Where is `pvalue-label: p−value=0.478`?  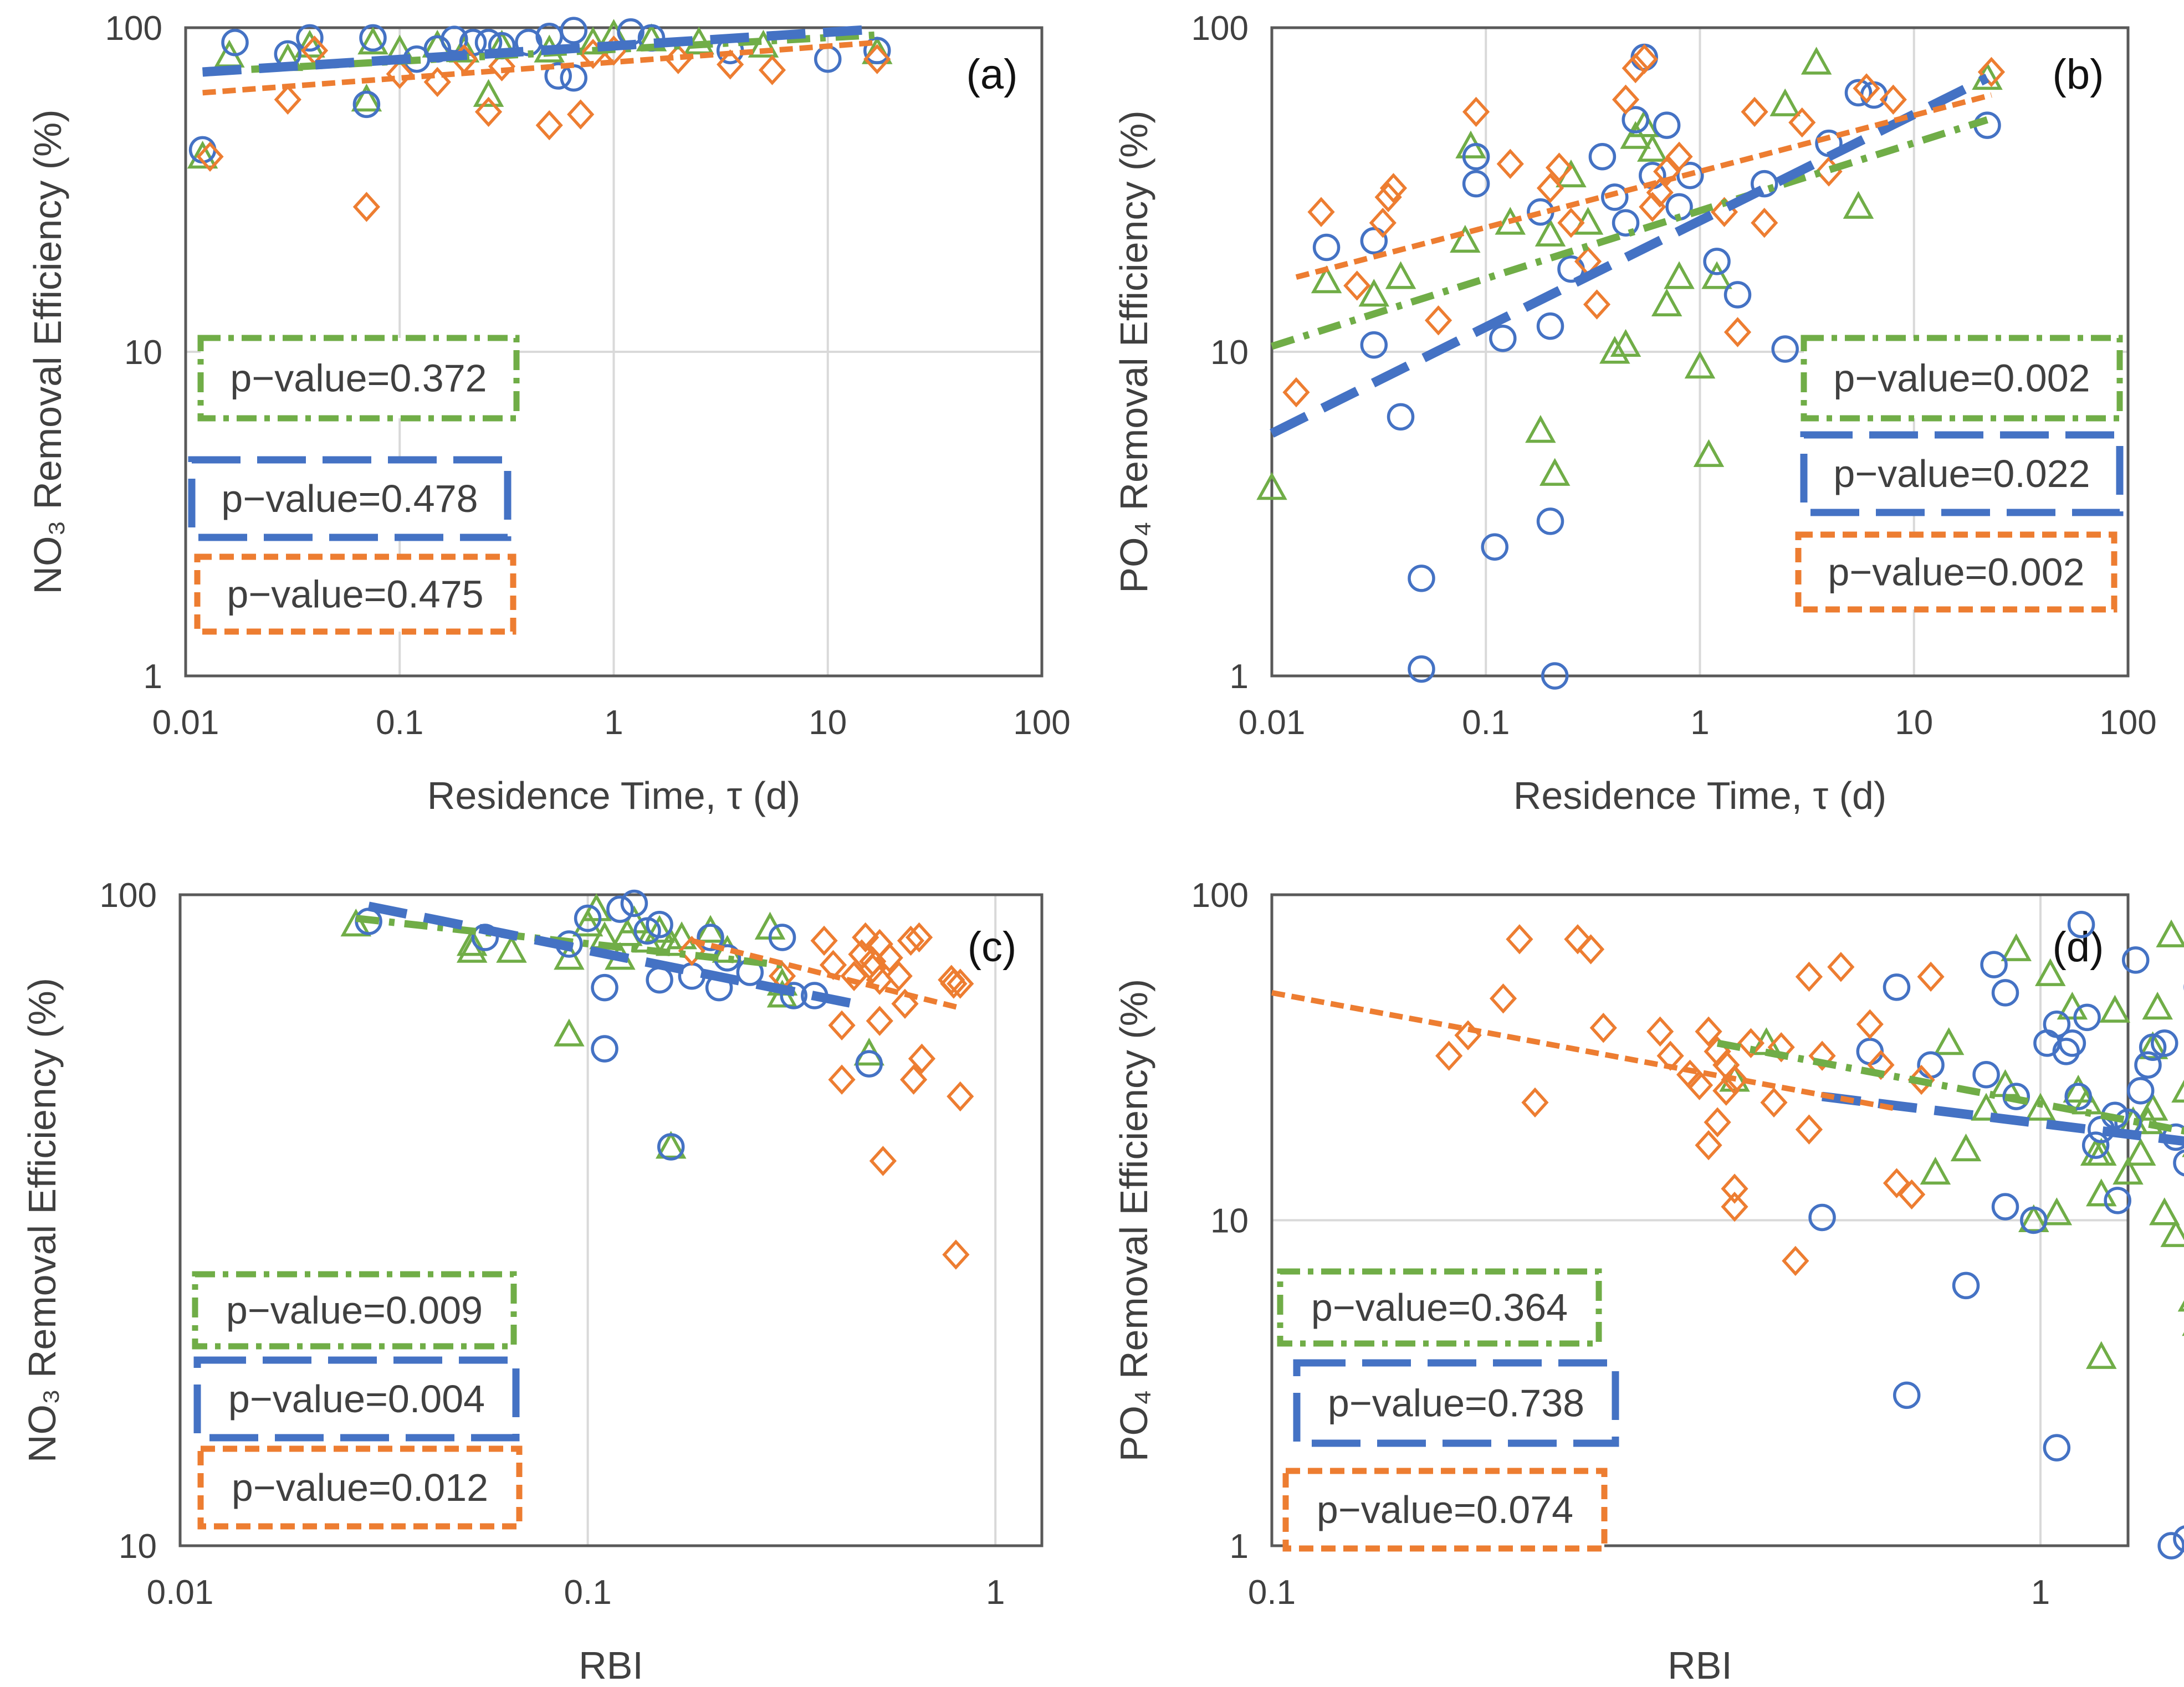 pvalue-label: p−value=0.478 is located at coordinates (350, 499).